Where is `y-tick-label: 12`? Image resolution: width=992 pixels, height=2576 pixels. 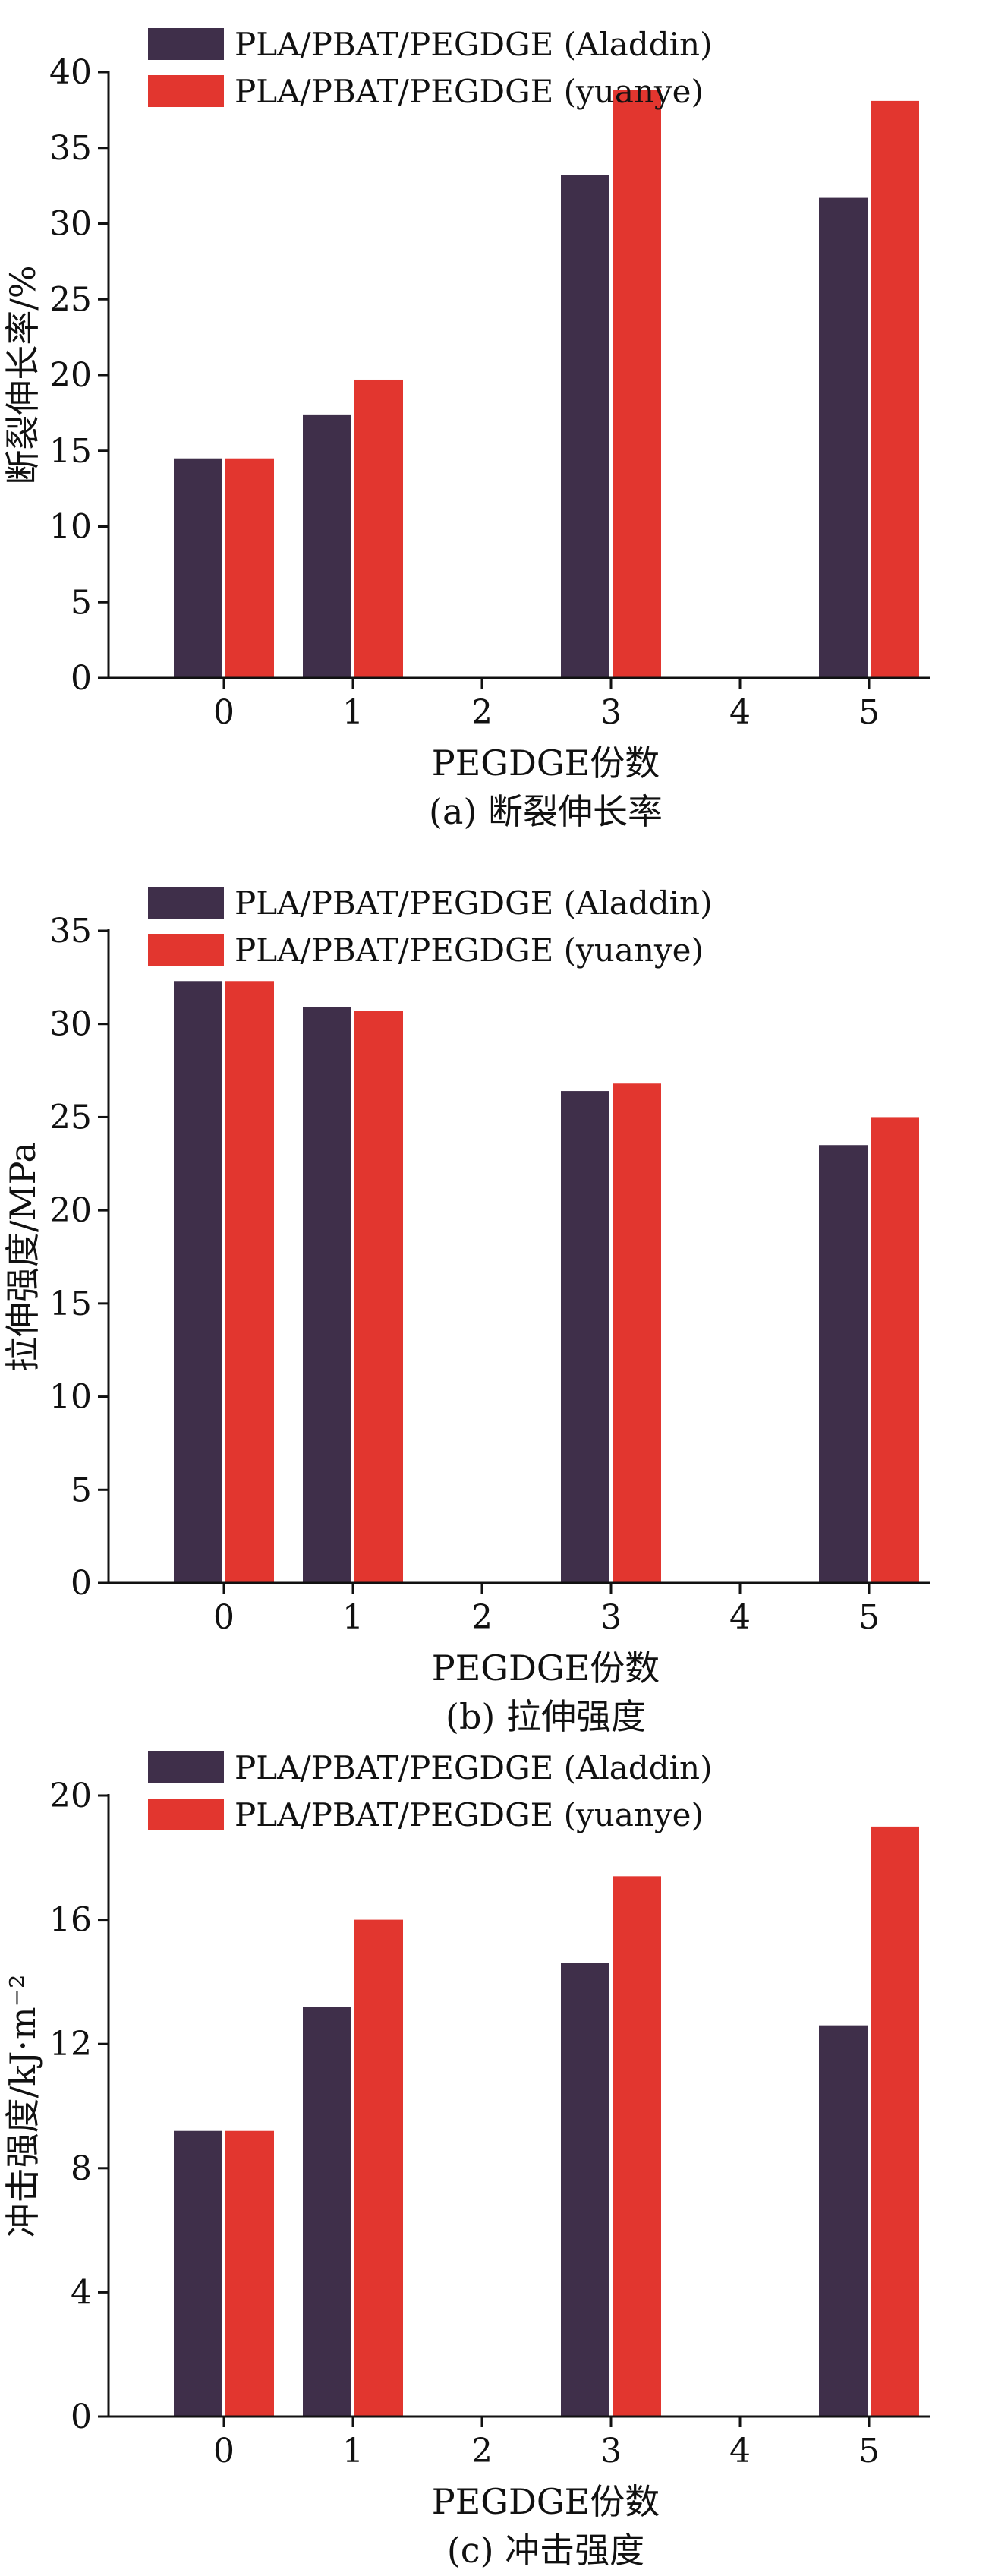 y-tick-label: 12 is located at coordinates (70, 2044).